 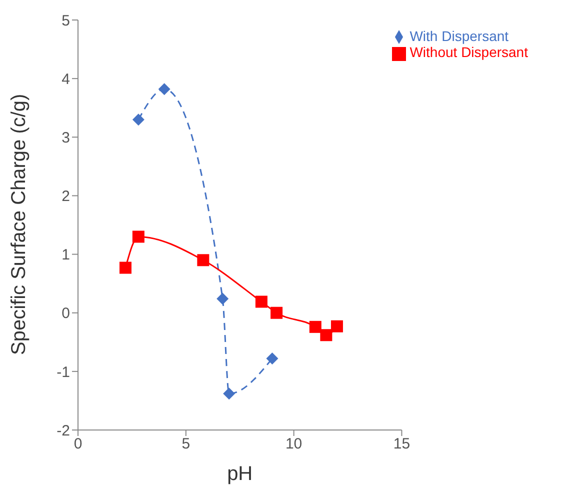 What do you see at coordinates (66, 137) in the screenshot?
I see `y-tick-label: 3` at bounding box center [66, 137].